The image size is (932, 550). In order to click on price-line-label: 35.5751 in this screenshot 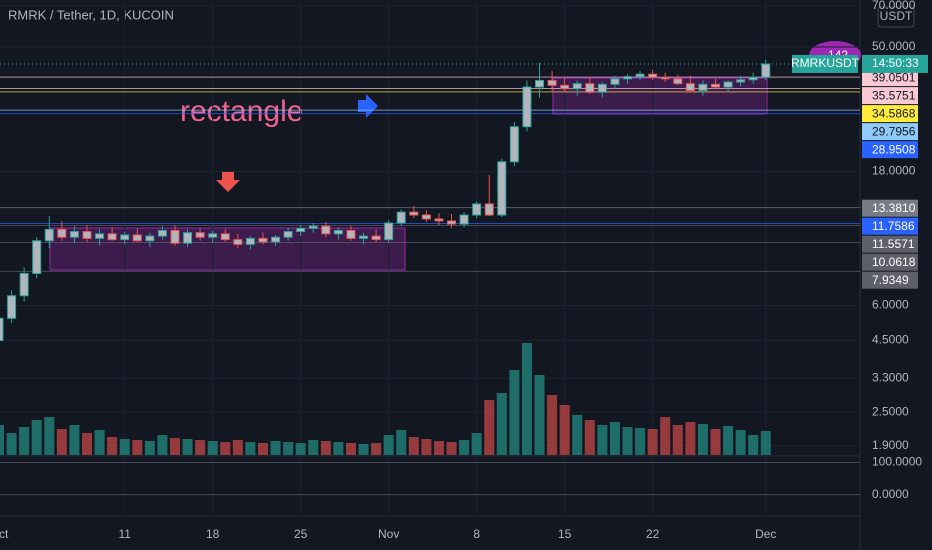, I will do `click(894, 95)`.